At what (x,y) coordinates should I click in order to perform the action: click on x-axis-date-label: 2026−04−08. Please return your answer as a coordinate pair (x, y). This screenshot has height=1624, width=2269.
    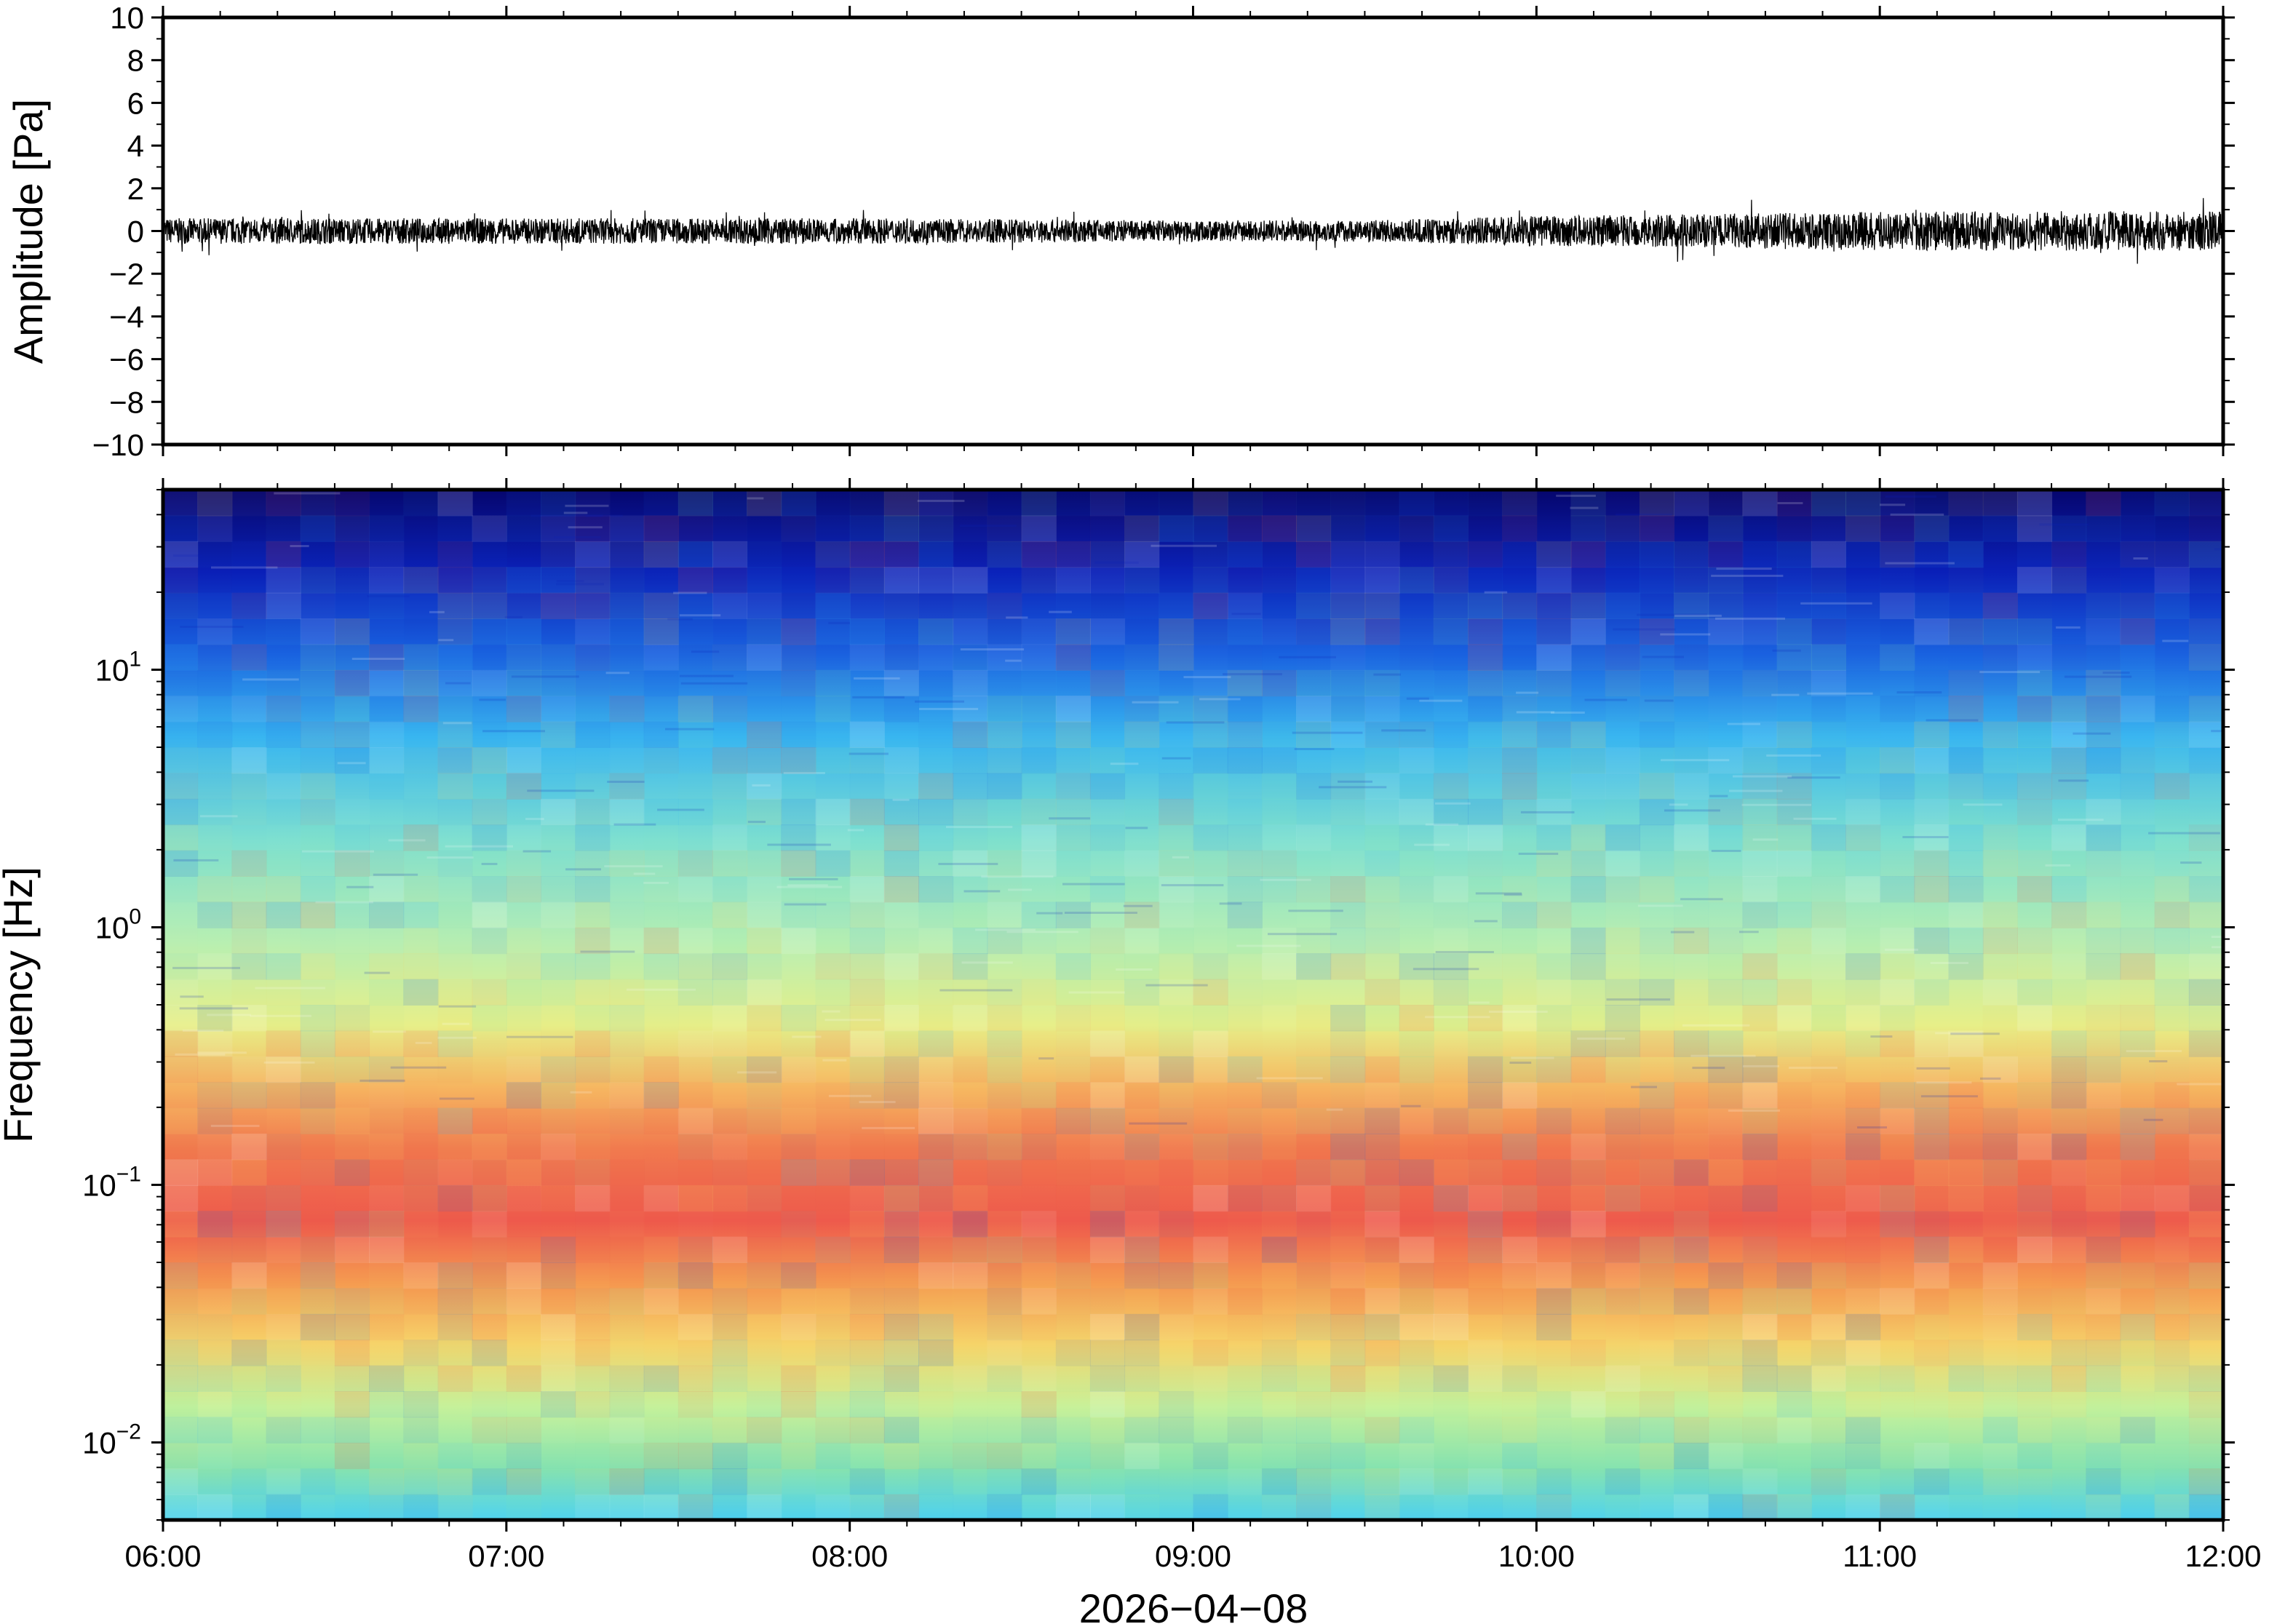
    Looking at the image, I should click on (1193, 1604).